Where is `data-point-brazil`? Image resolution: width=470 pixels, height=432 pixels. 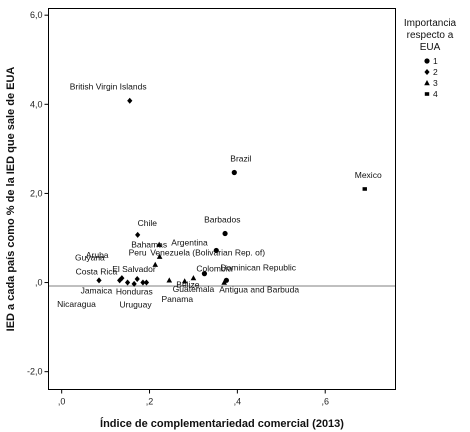 data-point-brazil is located at coordinates (234, 172).